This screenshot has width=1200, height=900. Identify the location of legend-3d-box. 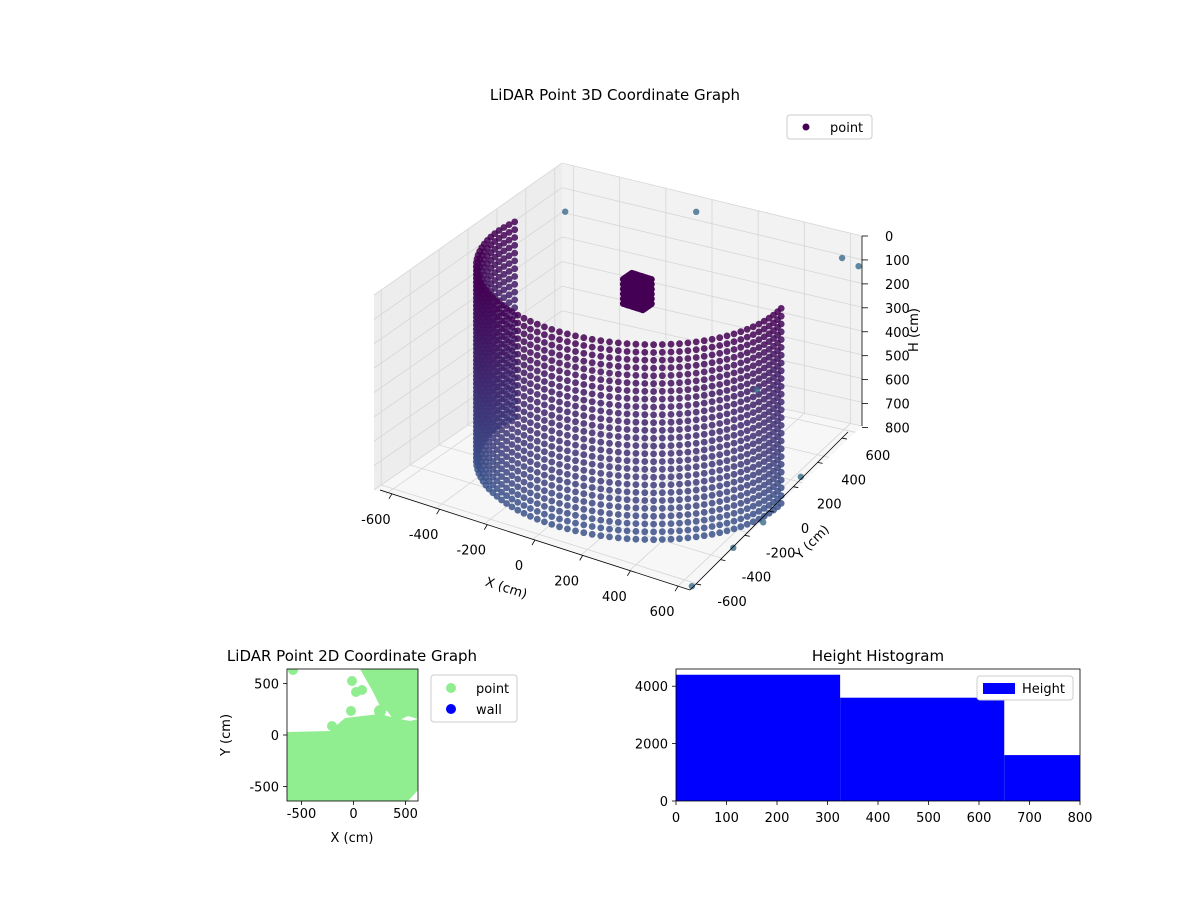
(829, 127).